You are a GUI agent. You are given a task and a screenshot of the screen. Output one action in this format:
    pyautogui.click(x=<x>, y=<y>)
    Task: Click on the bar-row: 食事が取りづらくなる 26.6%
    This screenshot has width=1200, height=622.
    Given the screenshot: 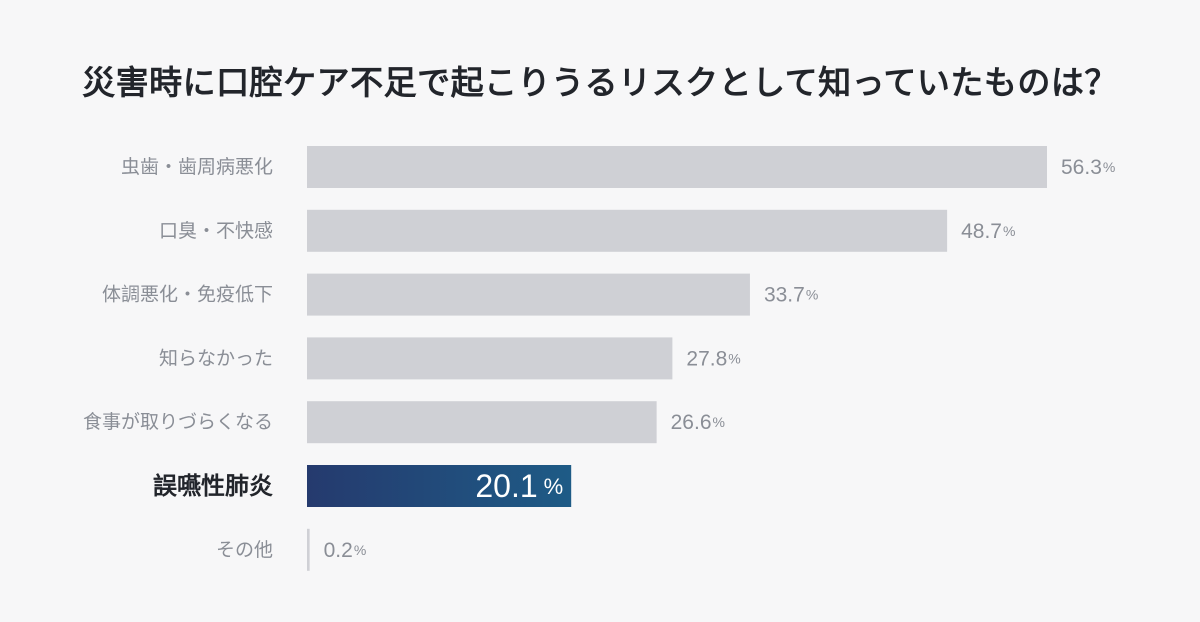 What is the action you would take?
    pyautogui.click(x=404, y=422)
    